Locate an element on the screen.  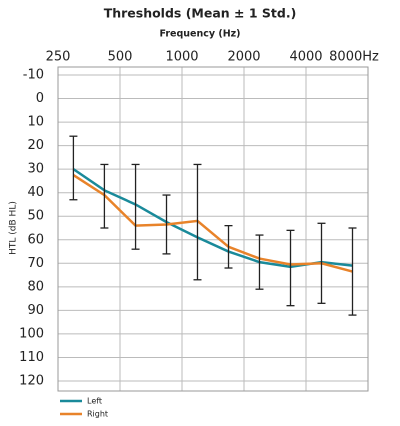
y-axis-label: HTL (dB HL) is located at coordinates (14, 228).